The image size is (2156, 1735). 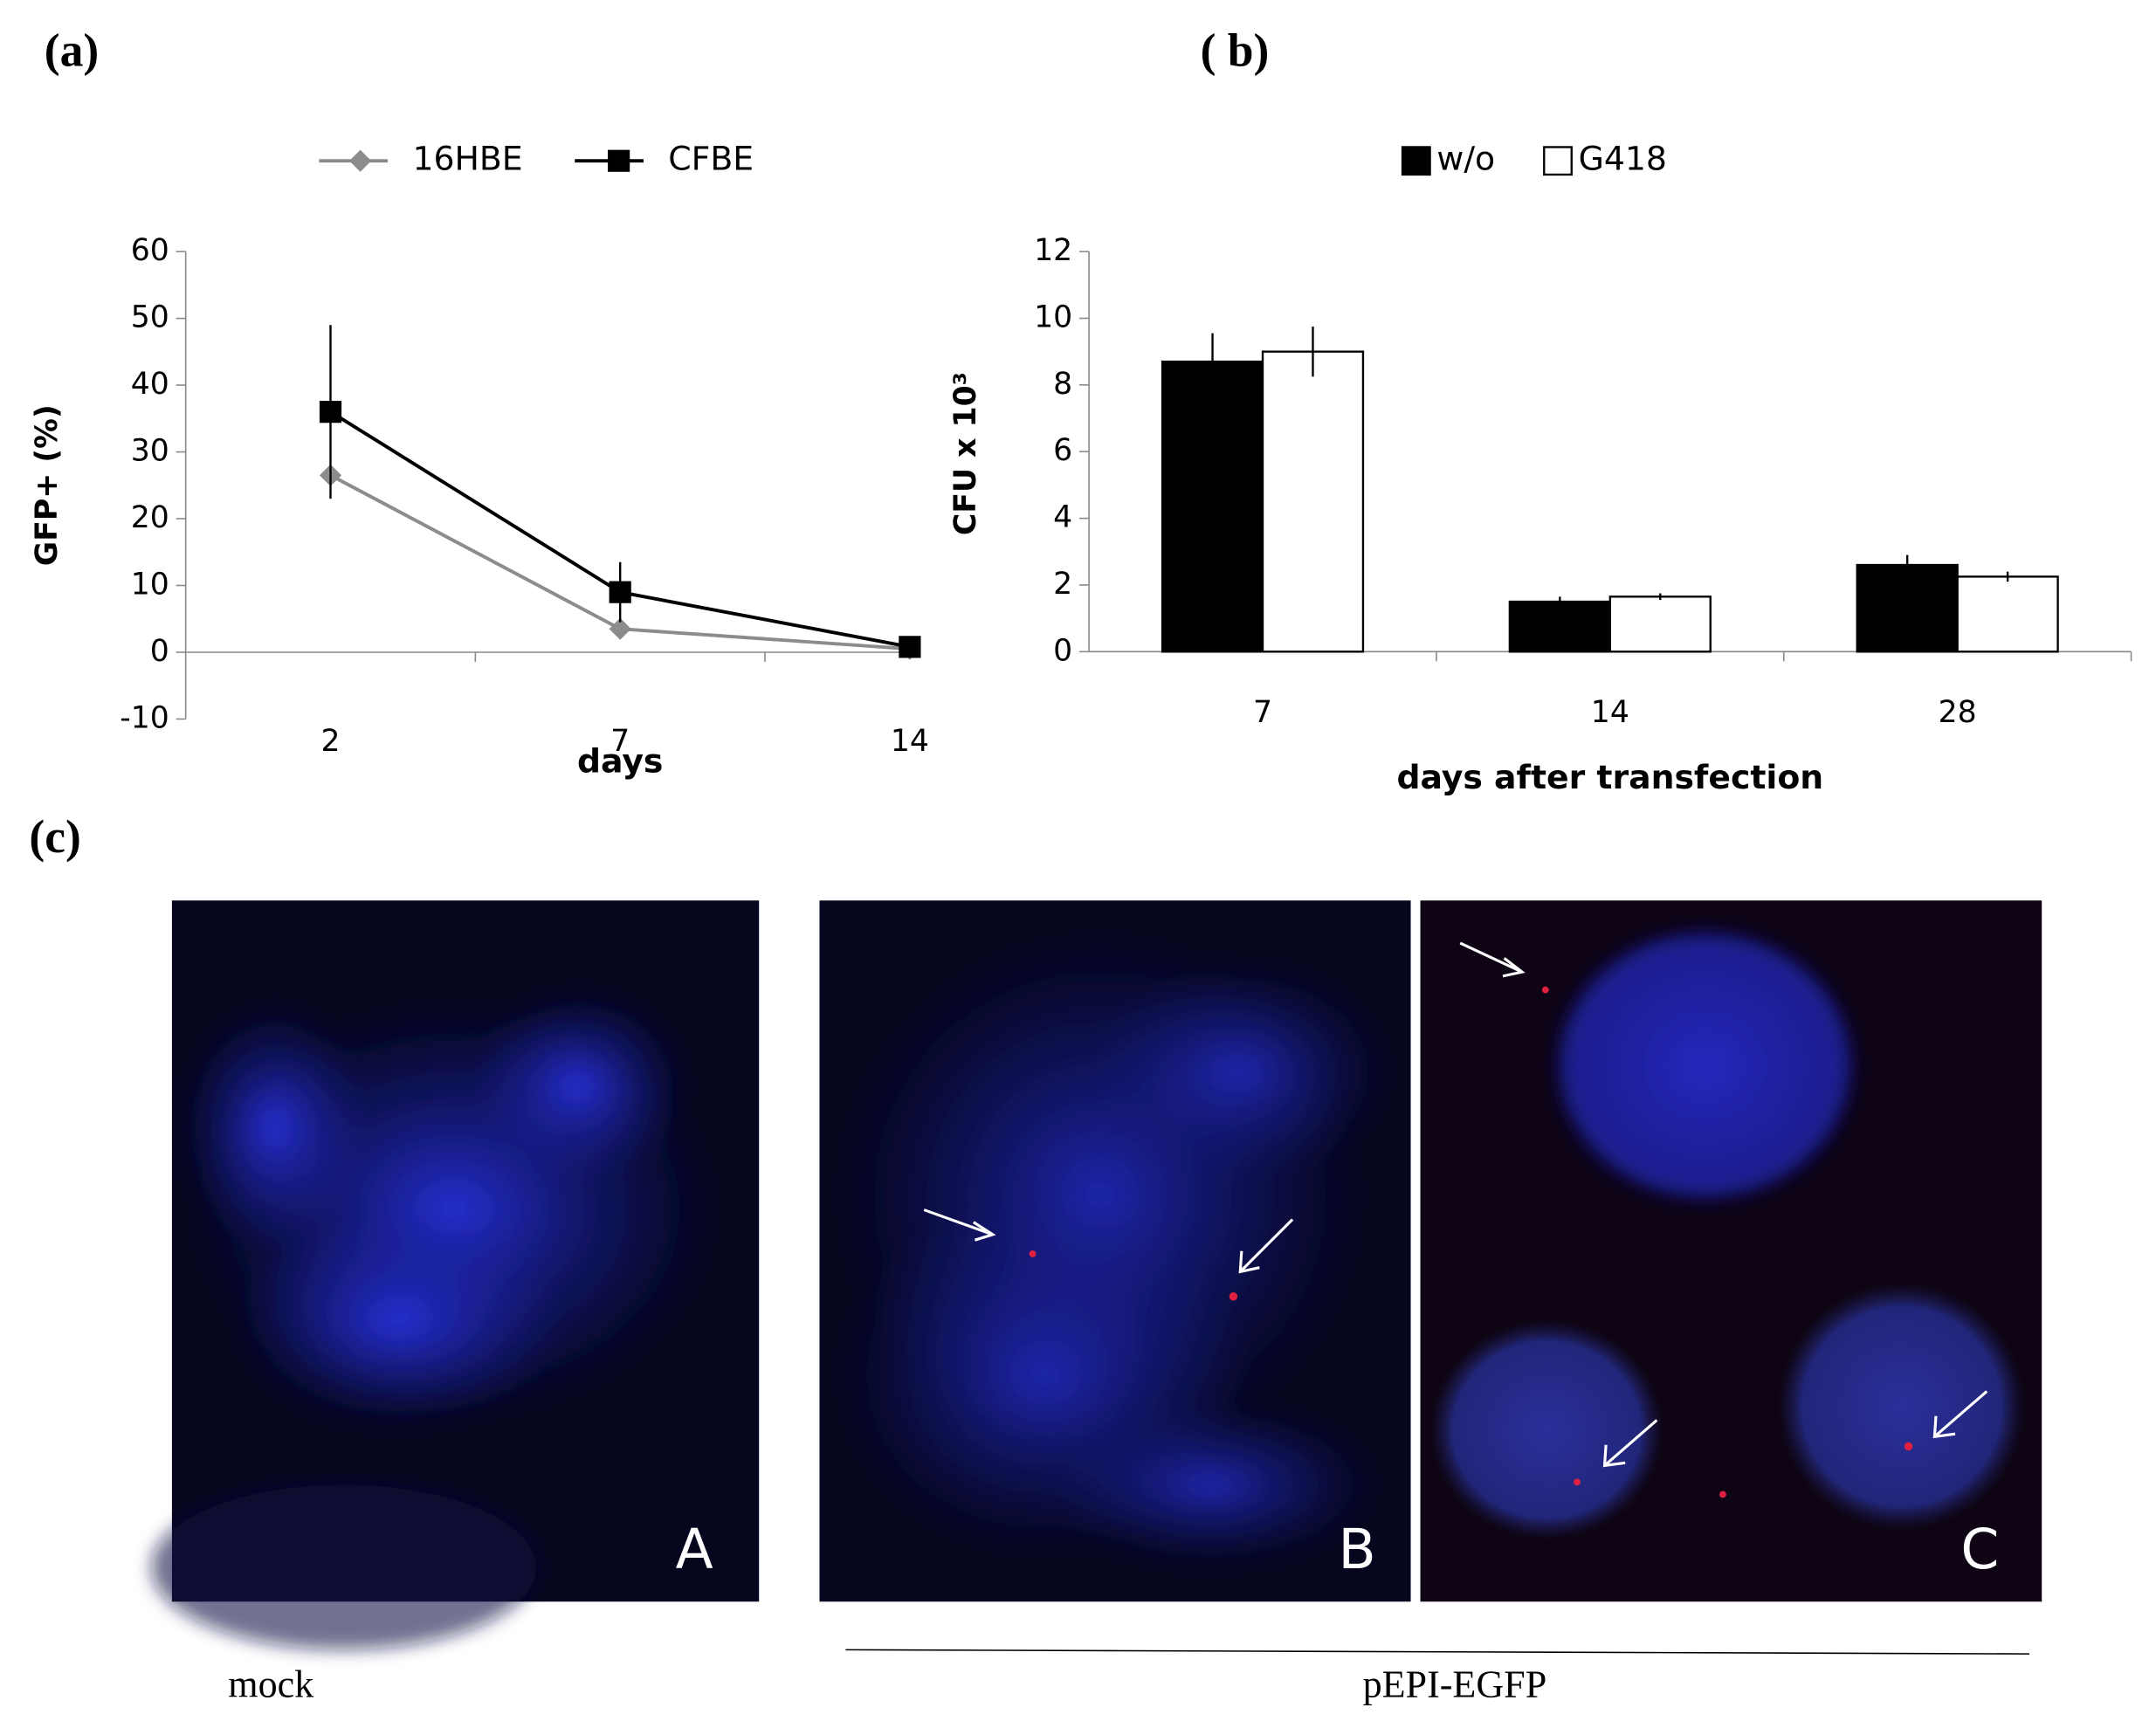 I want to click on y-tick-label: 40, so click(x=150, y=385).